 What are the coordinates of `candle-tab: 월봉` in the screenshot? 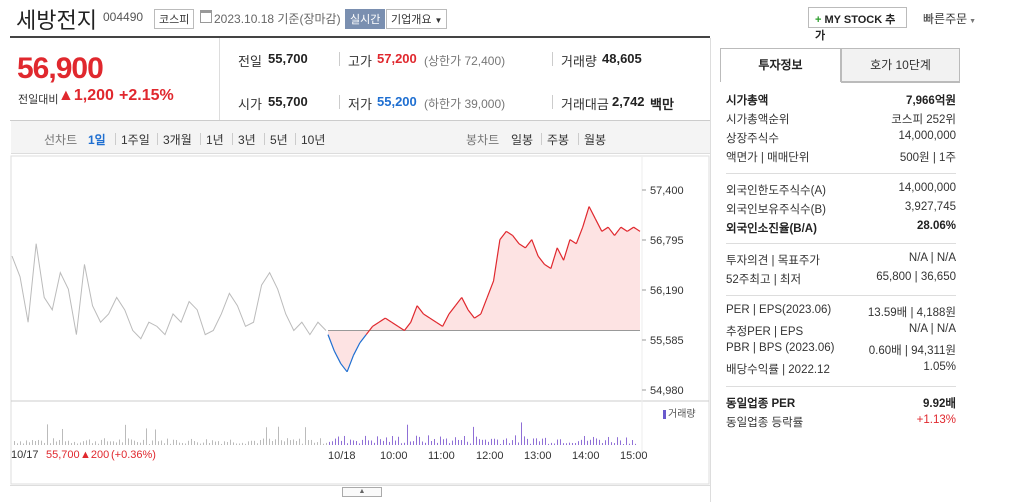 It's located at (595, 140).